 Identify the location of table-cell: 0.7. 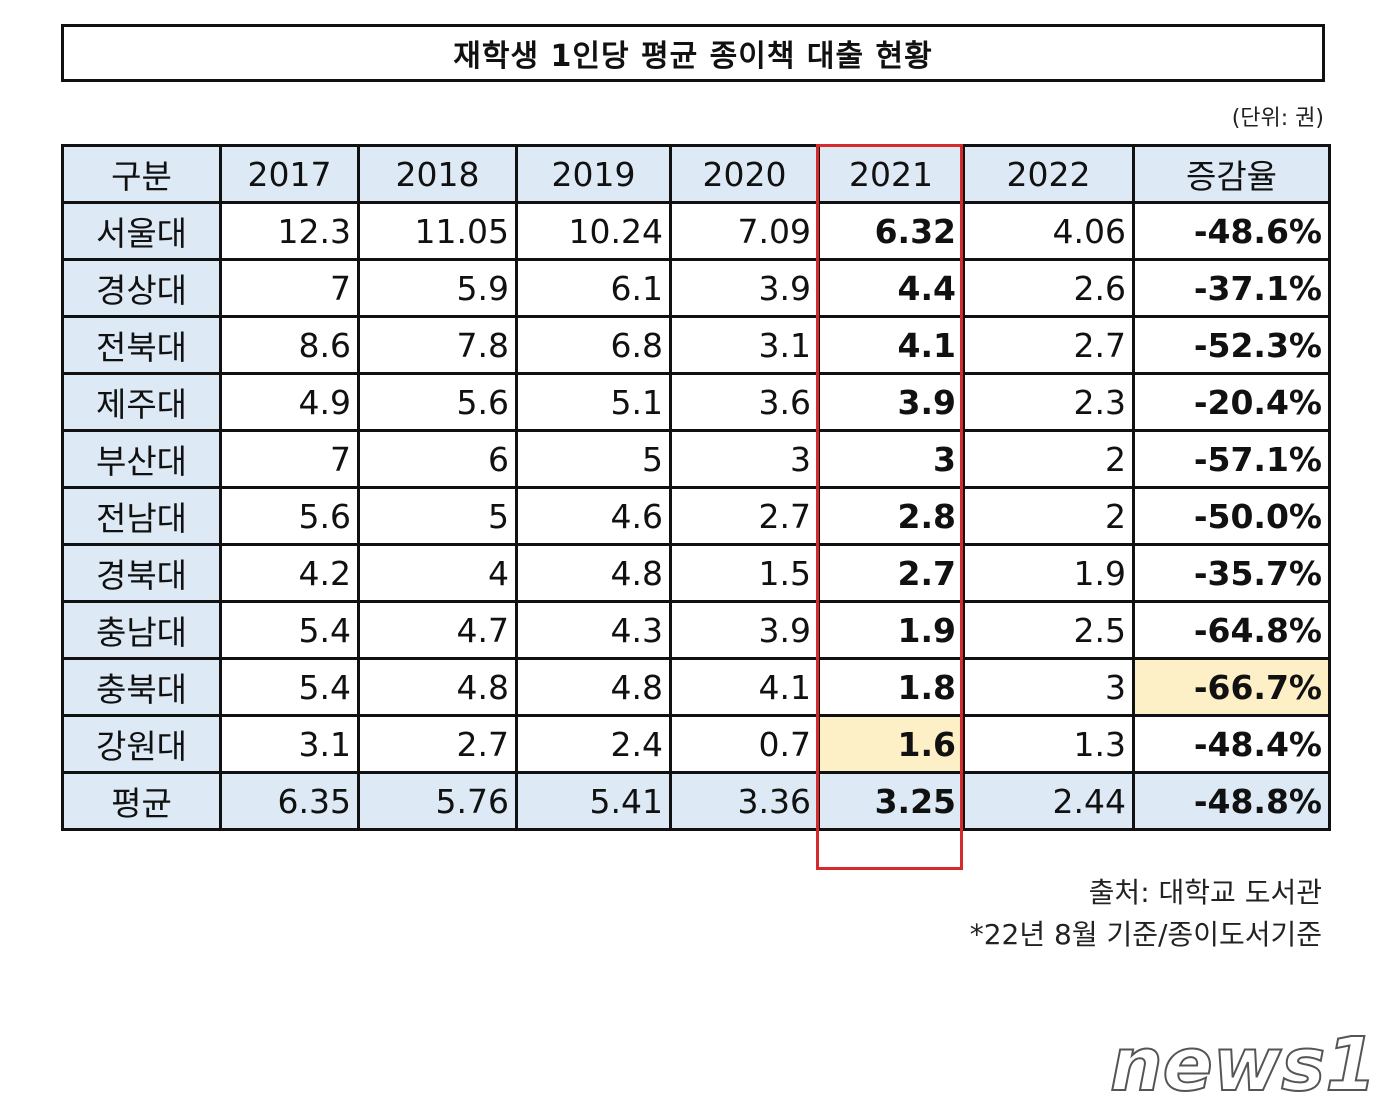
(744, 744).